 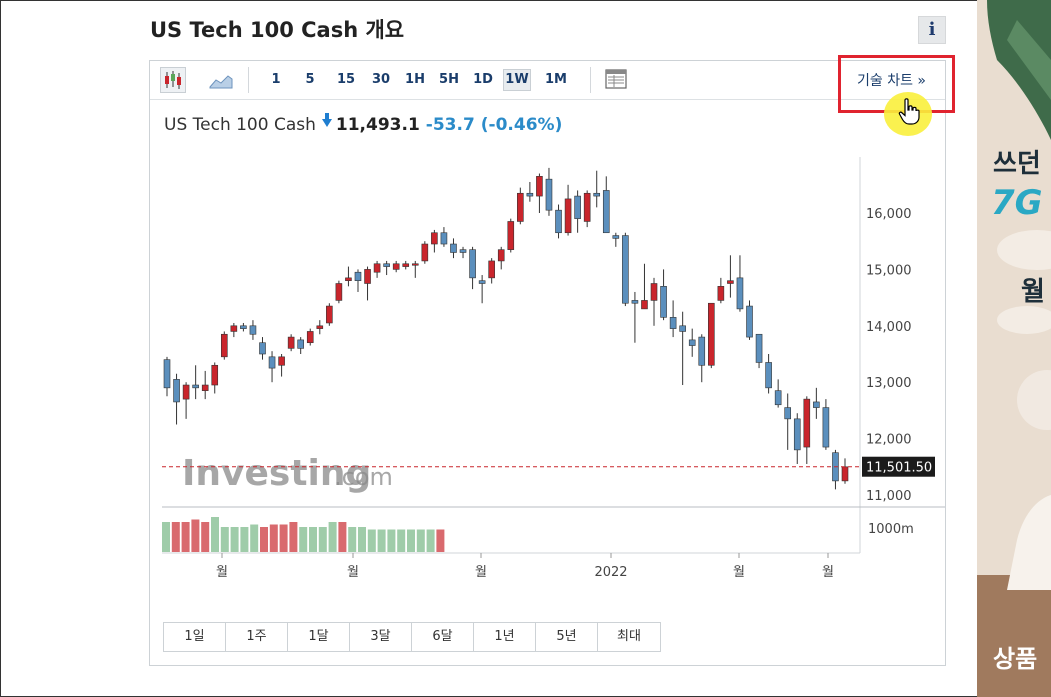 I want to click on range-button-1: 1주, so click(x=257, y=637).